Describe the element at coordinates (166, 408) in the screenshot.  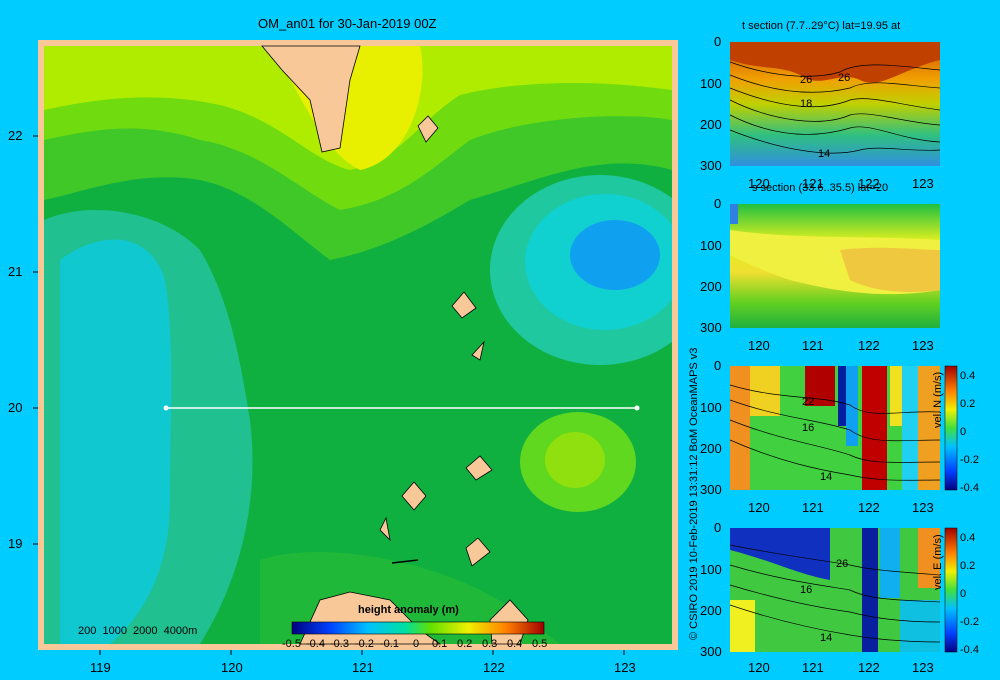
I see `section-start-marker` at that location.